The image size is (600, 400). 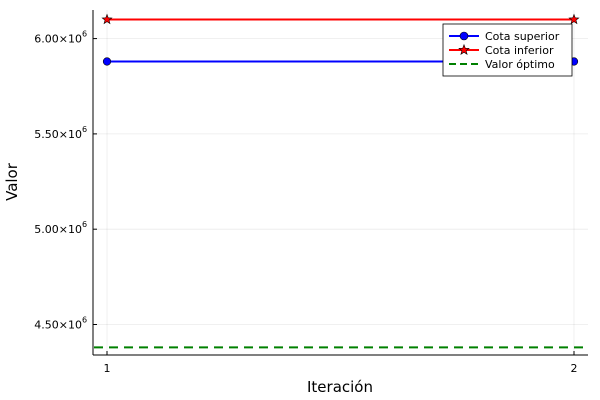 I want to click on y-tick-label: 5.50×10, so click(x=58, y=134).